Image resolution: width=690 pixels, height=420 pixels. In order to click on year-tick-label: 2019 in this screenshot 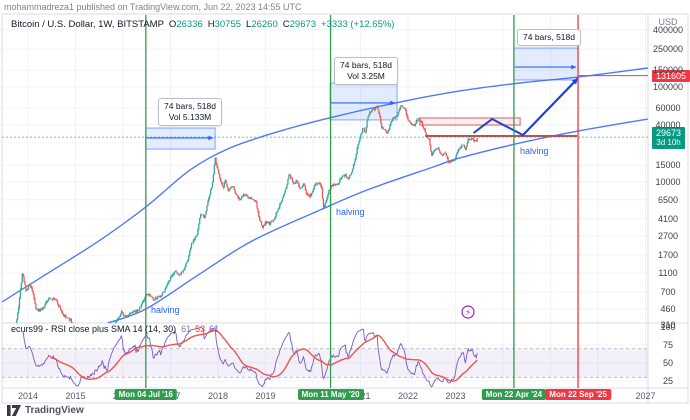, I will do `click(265, 396)`.